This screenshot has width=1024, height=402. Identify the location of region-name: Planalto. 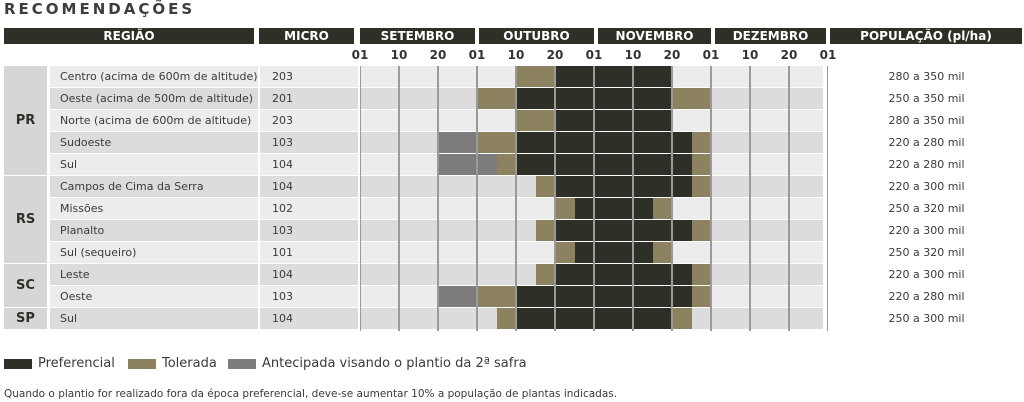
(82, 230).